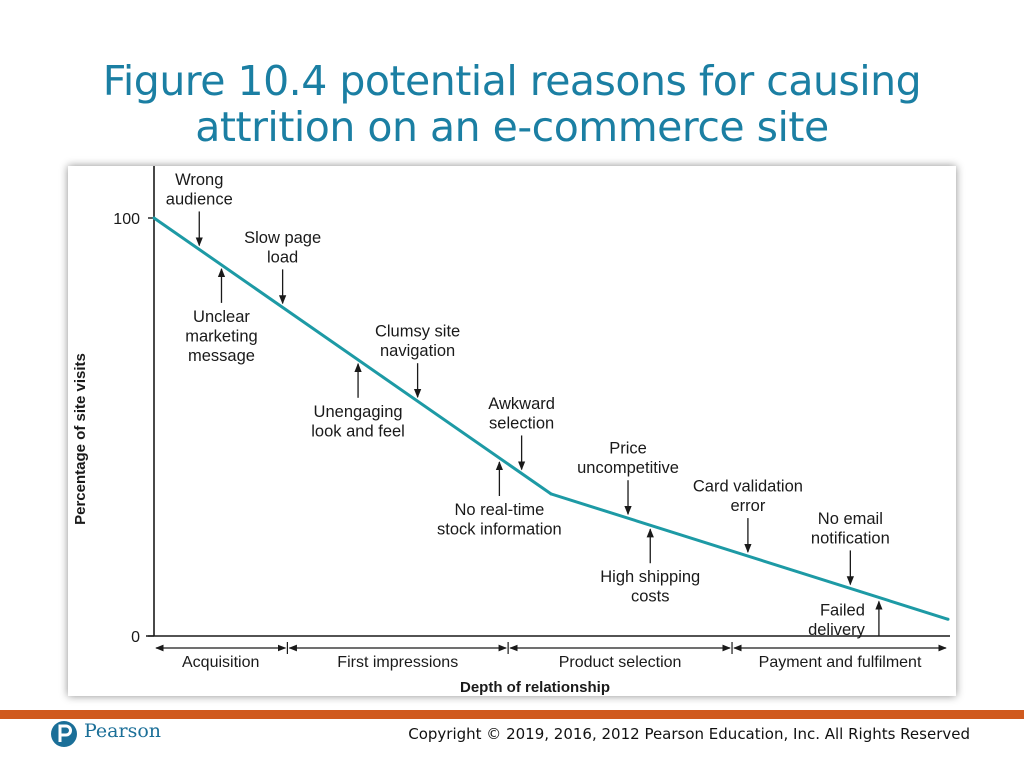 This screenshot has width=1024, height=768. I want to click on annotation-label: Failed, so click(842, 610).